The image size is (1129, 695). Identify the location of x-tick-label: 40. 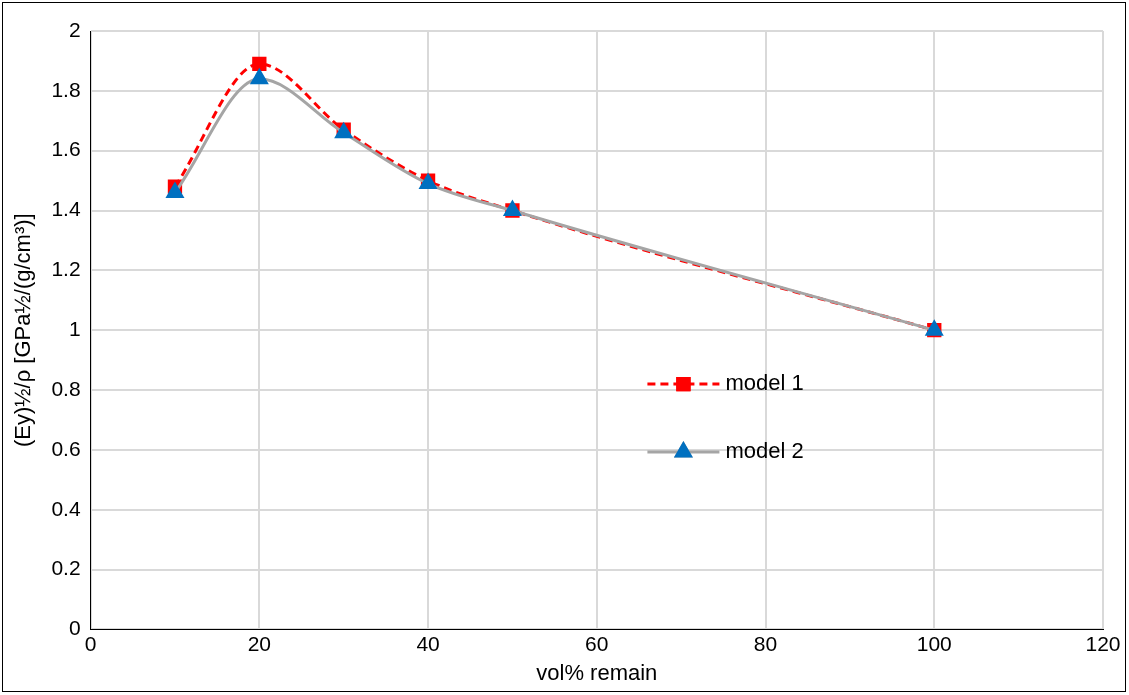
(428, 643).